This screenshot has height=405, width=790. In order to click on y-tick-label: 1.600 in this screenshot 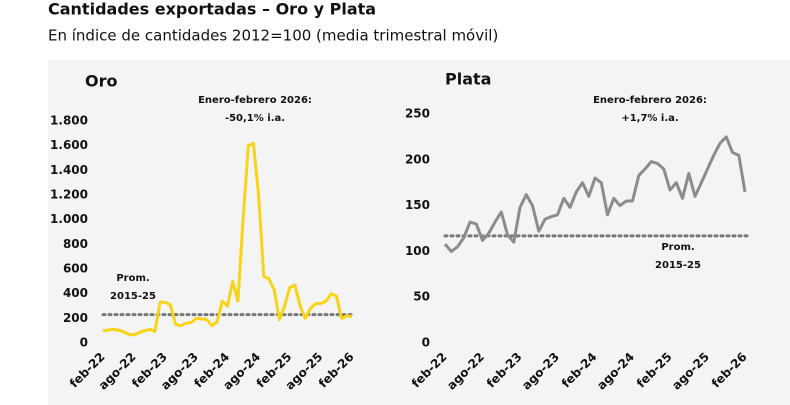, I will do `click(69, 145)`.